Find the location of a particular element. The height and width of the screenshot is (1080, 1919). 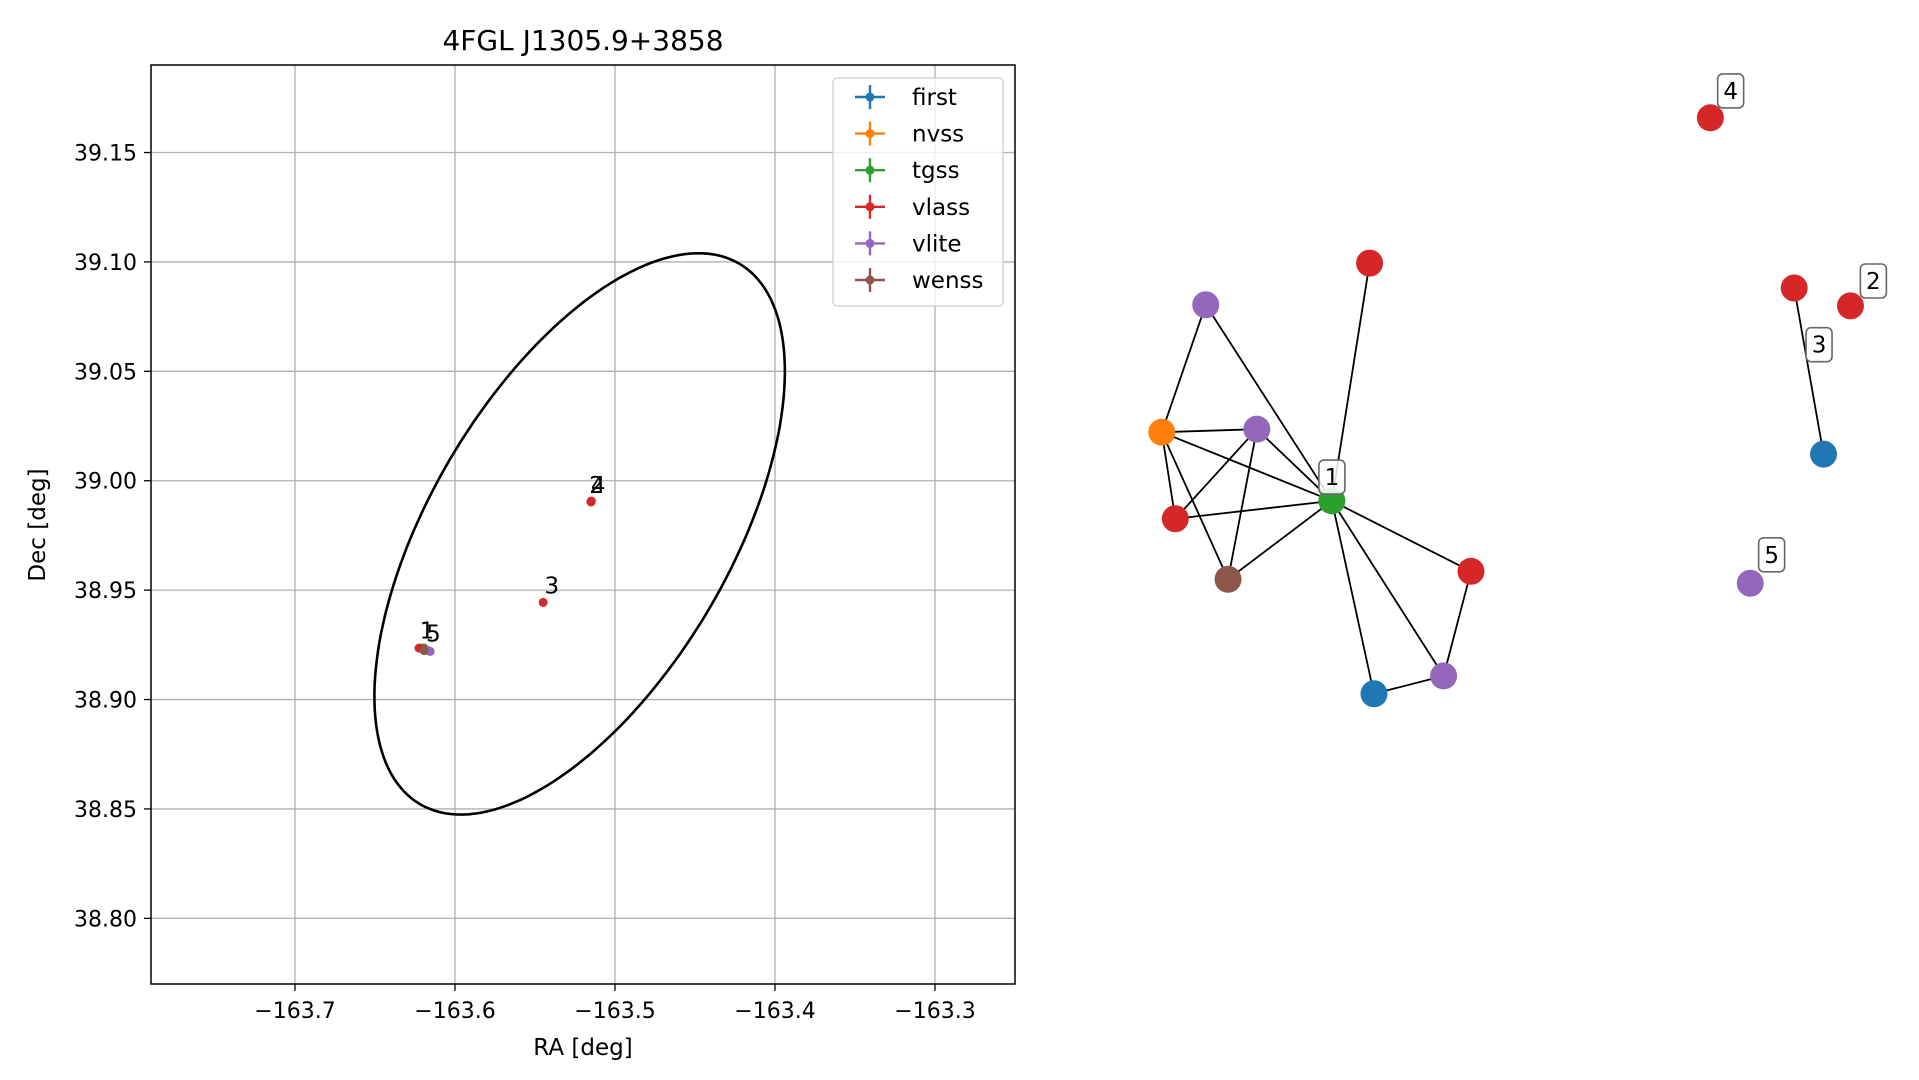

point-label: 4 is located at coordinates (598, 486).